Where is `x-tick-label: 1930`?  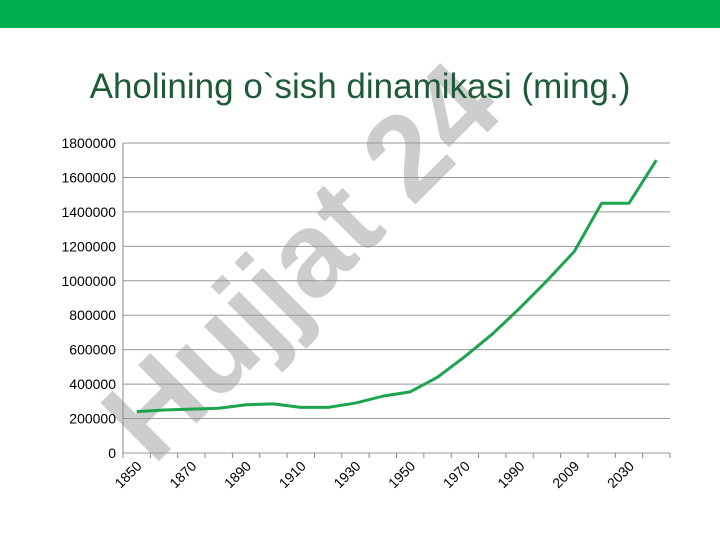
x-tick-label: 1930 is located at coordinates (346, 474).